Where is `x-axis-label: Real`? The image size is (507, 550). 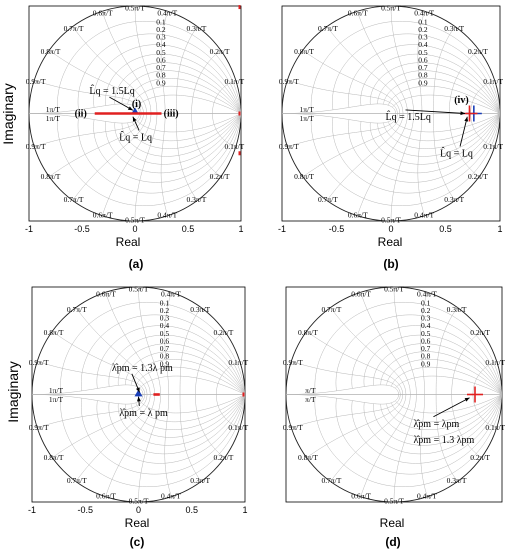 x-axis-label: Real is located at coordinates (128, 242).